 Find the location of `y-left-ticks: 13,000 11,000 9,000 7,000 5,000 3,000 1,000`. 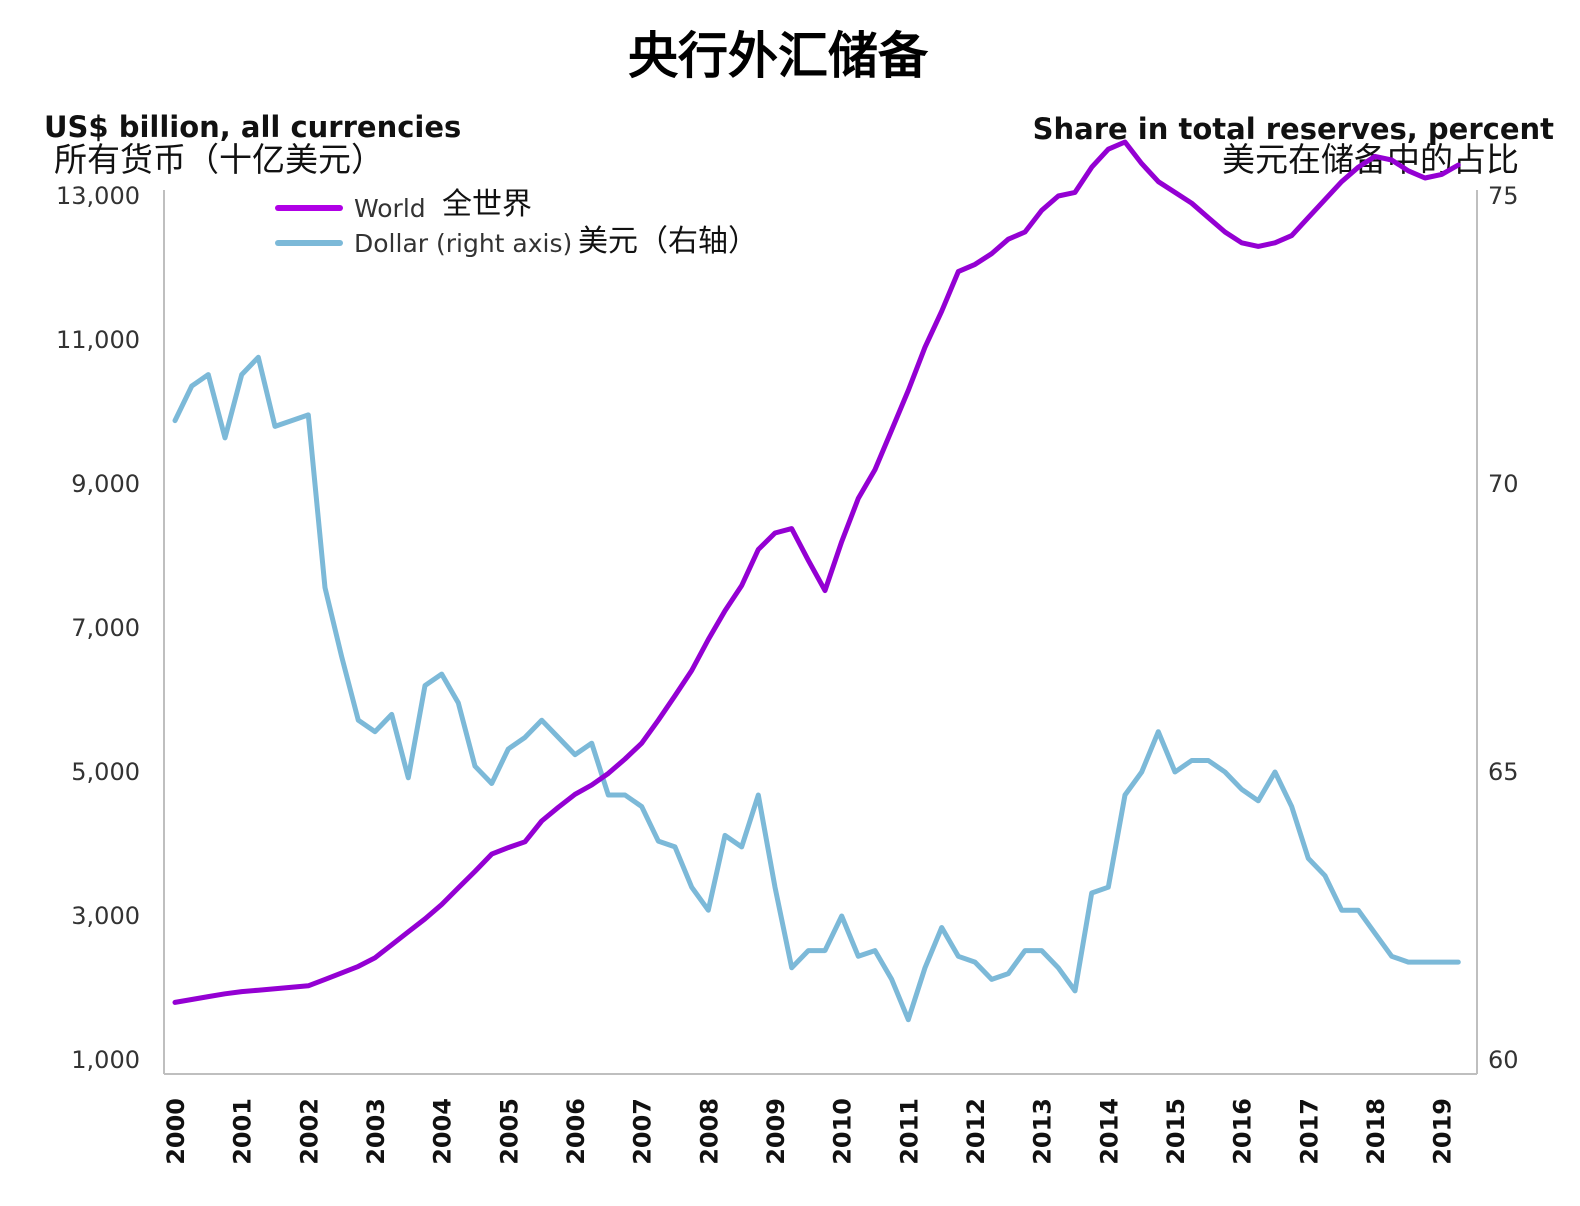

y-left-ticks: 13,000 11,000 9,000 7,000 5,000 3,000 1,000 is located at coordinates (98, 628).